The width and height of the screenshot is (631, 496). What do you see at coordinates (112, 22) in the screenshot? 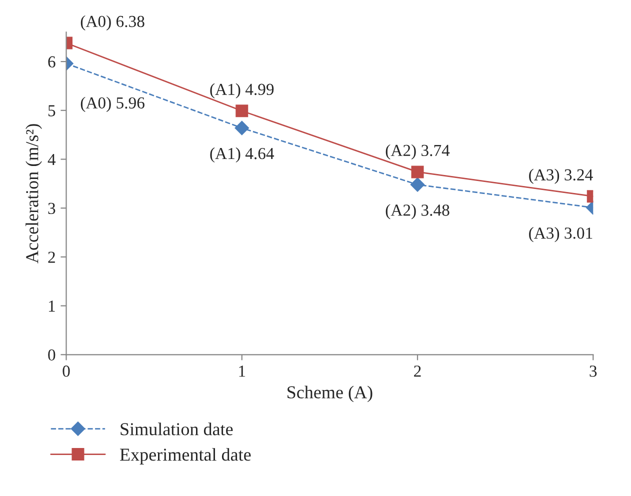
I see `data-label: (A0) 6.38` at bounding box center [112, 22].